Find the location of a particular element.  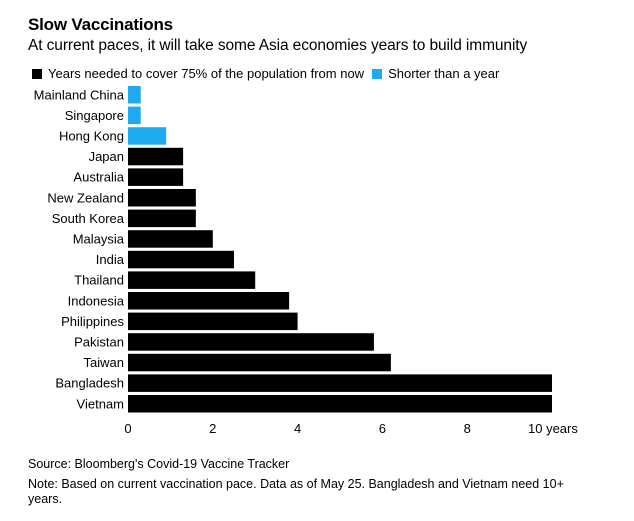

chart-title: Slow Vaccinations is located at coordinates (100, 24).